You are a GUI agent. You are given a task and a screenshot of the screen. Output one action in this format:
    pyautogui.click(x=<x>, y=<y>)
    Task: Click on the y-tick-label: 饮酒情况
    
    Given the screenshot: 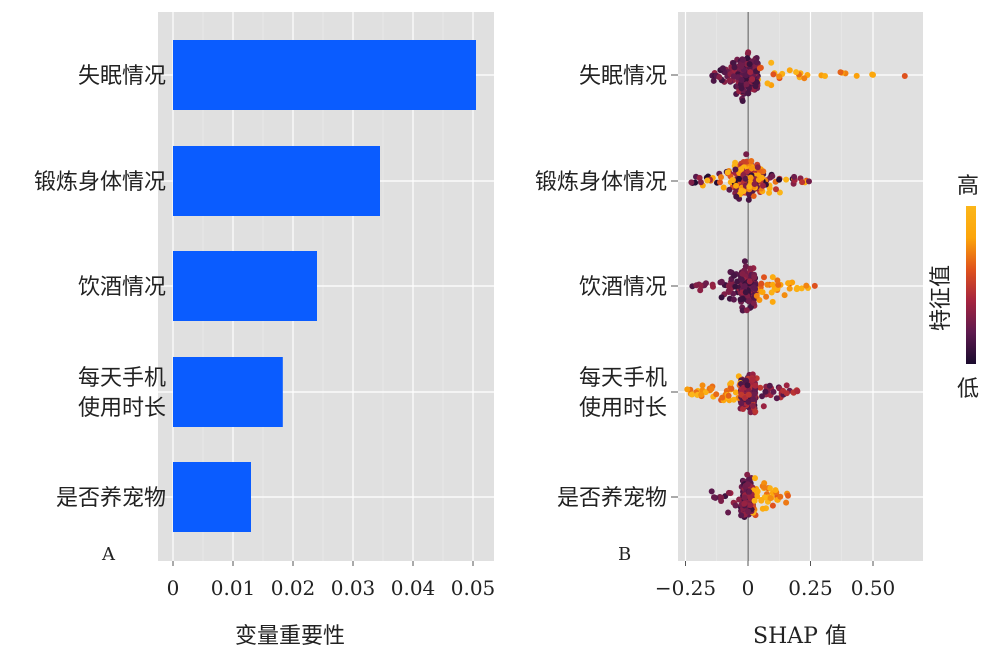 What is the action you would take?
    pyautogui.click(x=623, y=287)
    